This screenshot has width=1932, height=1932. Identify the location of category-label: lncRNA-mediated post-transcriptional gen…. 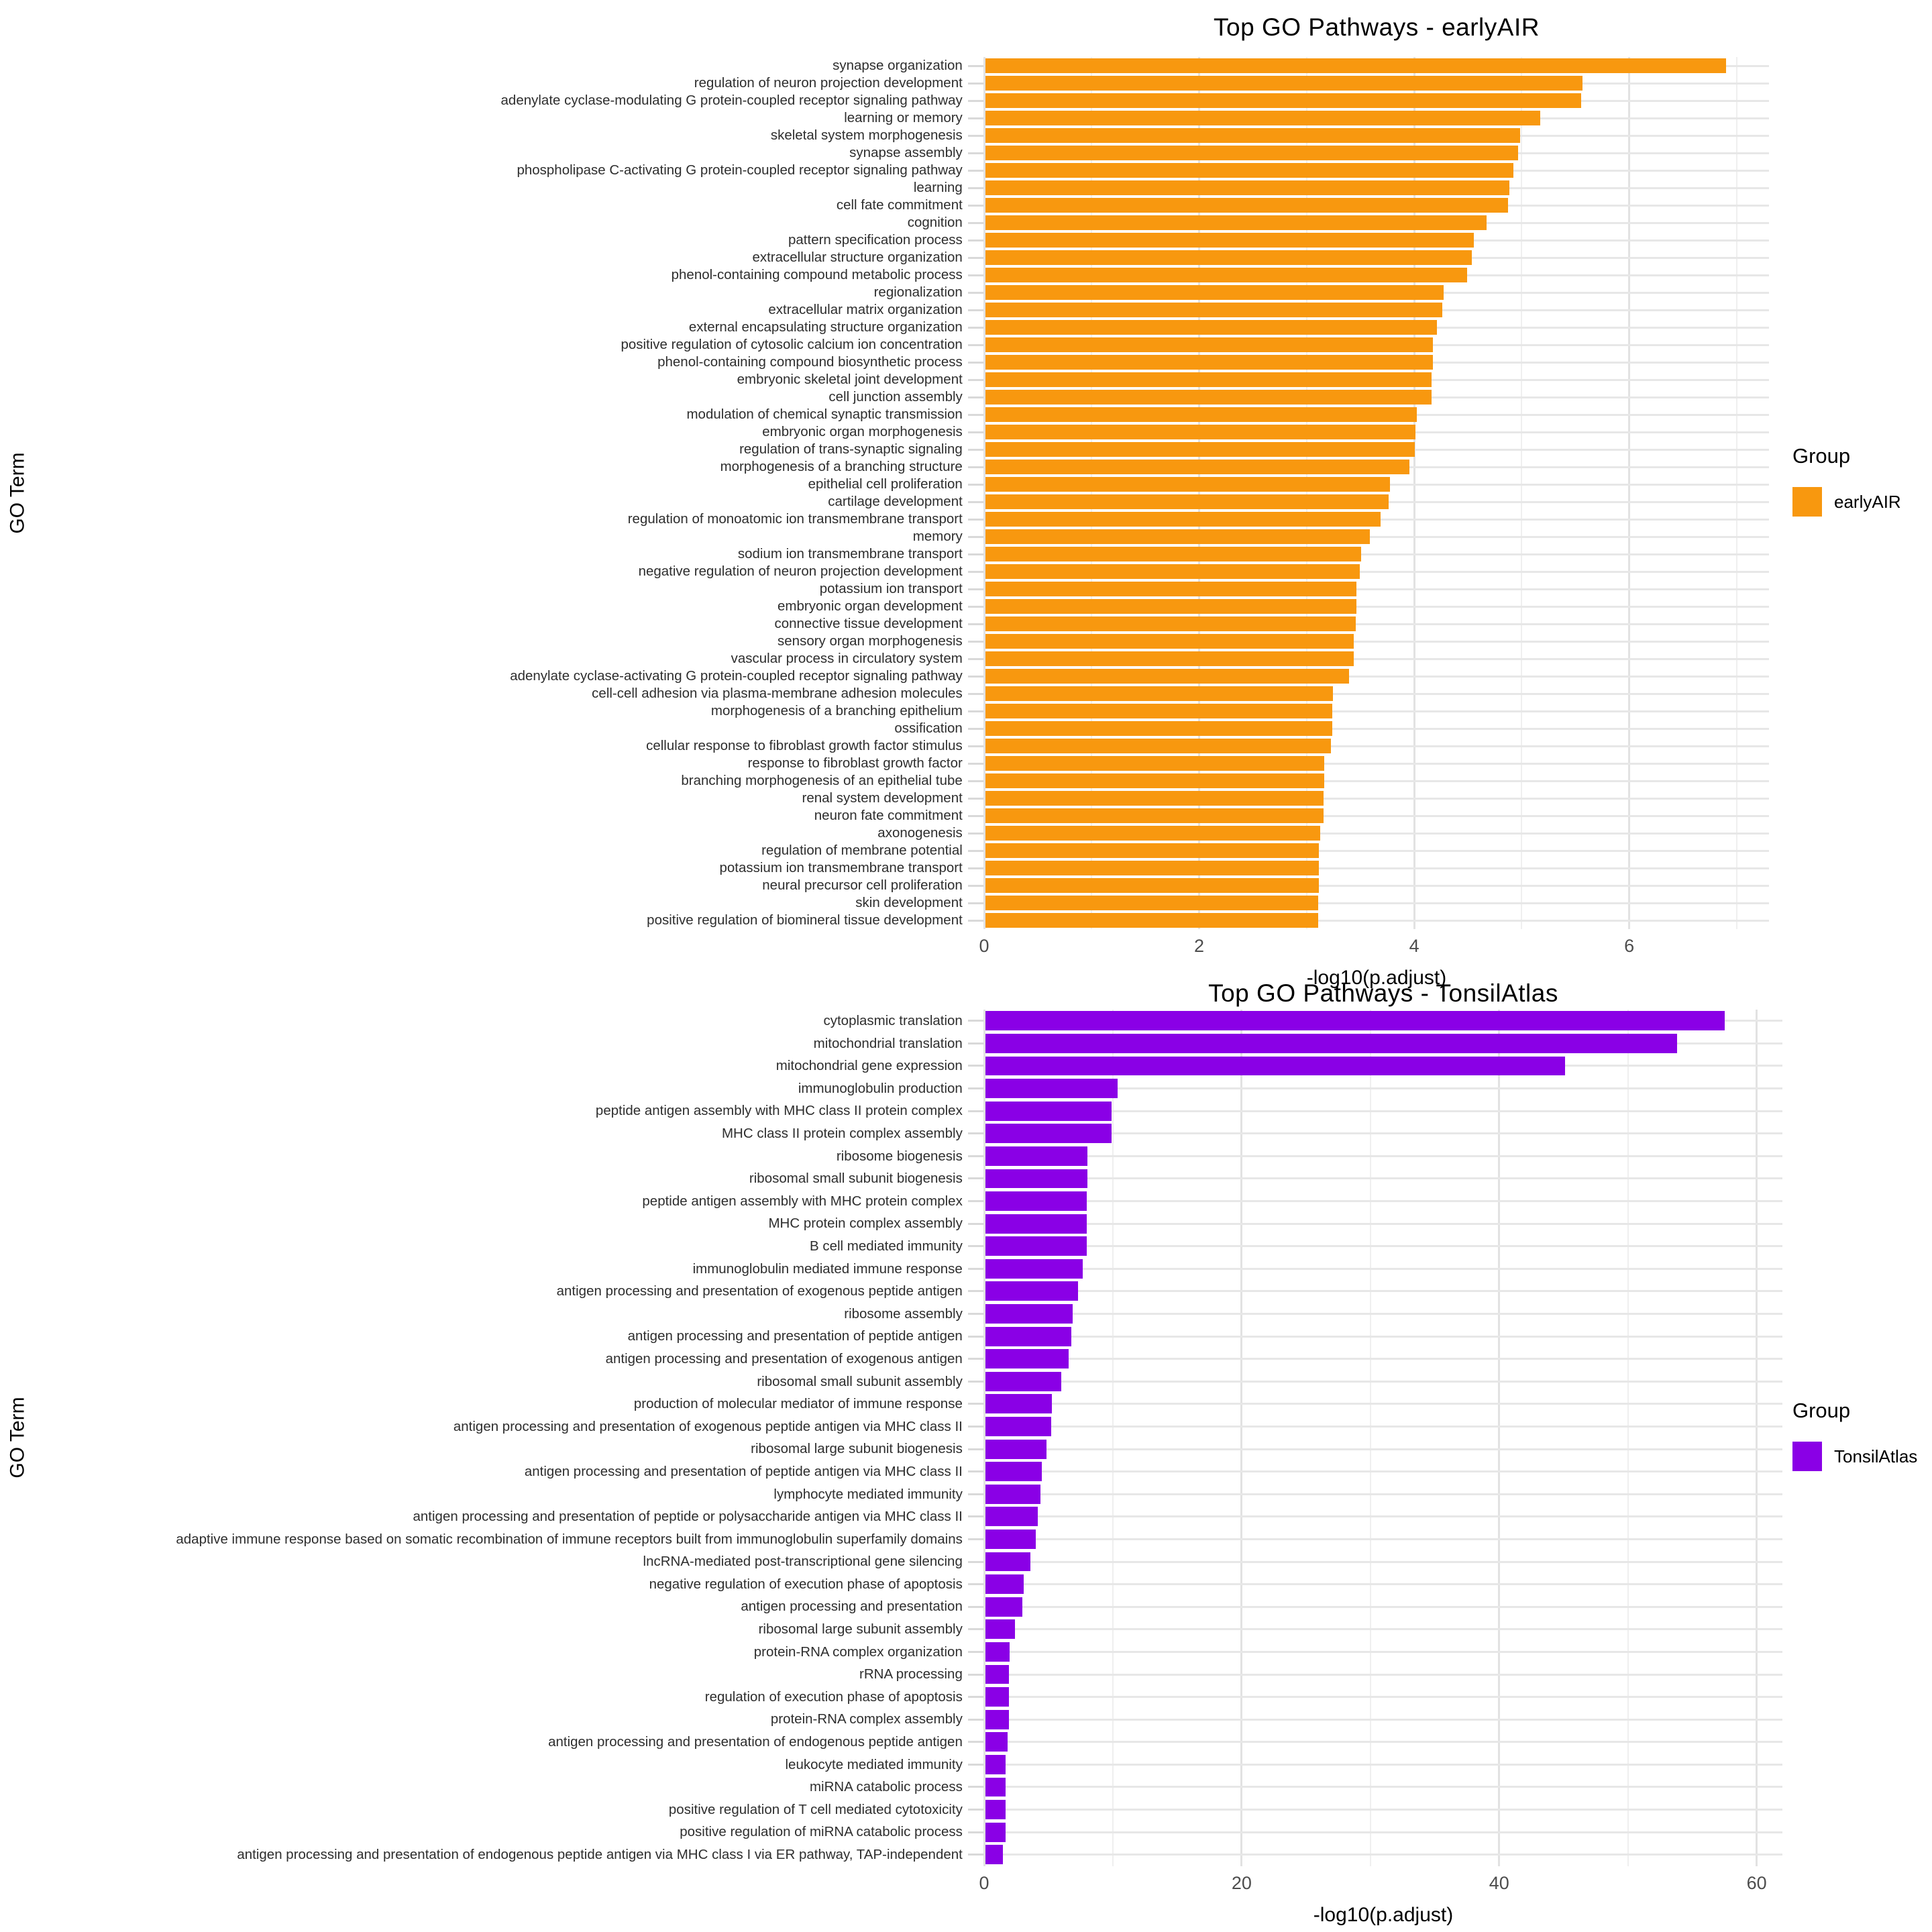
(803, 1562).